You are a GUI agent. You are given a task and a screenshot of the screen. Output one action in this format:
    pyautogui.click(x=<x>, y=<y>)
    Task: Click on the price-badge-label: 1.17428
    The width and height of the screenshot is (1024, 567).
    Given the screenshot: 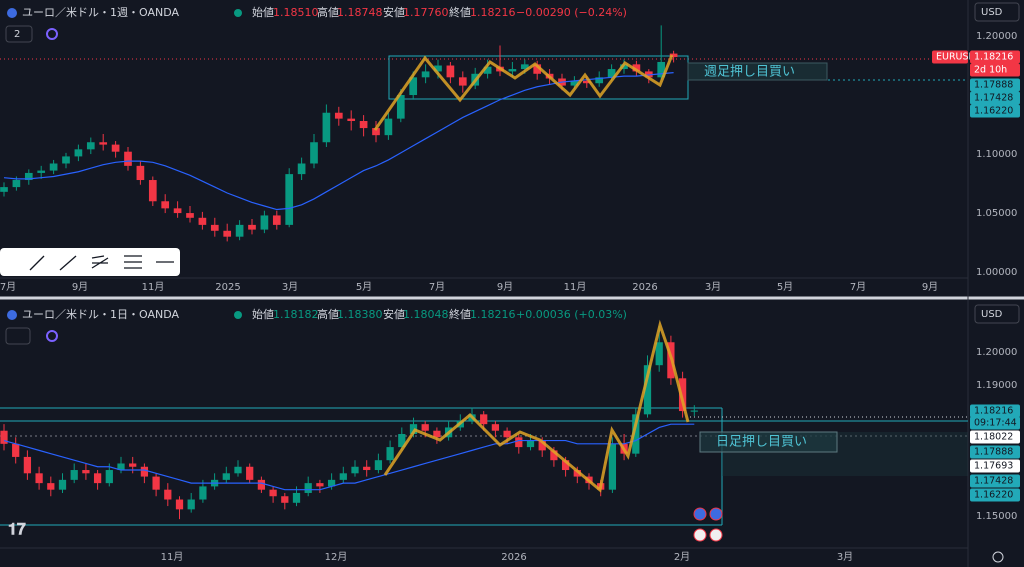 What is the action you would take?
    pyautogui.click(x=993, y=481)
    